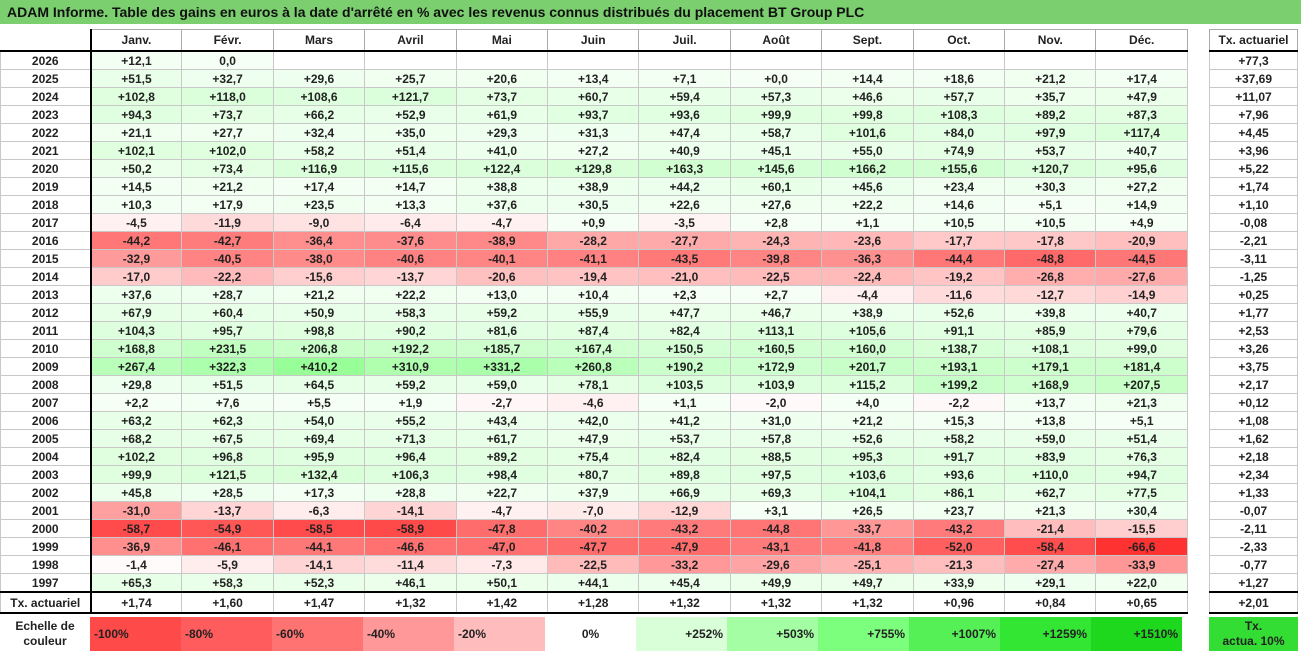  I want to click on gain-cell: +59,0, so click(1050, 438).